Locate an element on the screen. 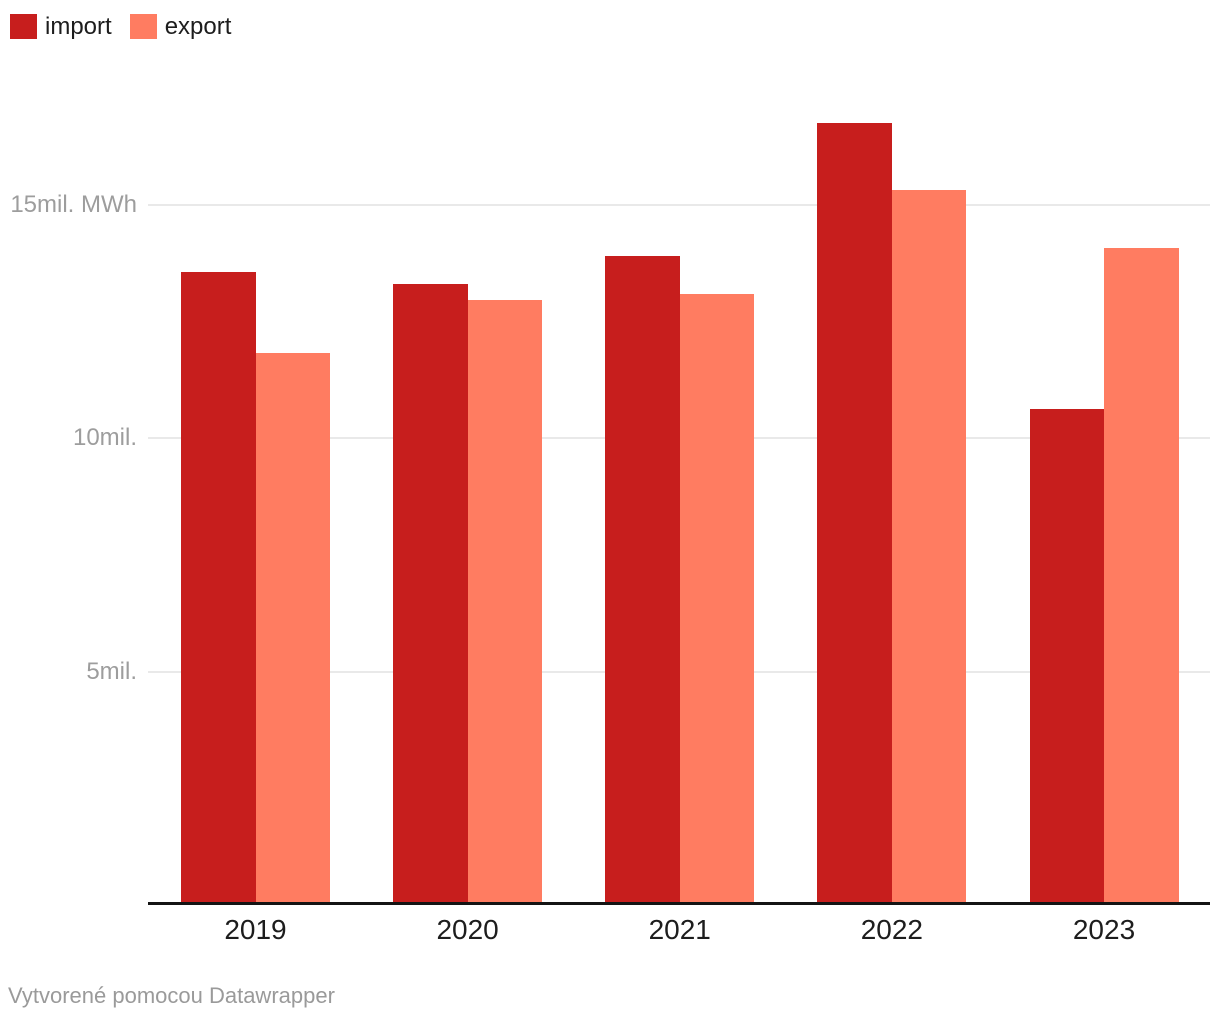 Image resolution: width=1220 pixels, height=1020 pixels. x-axis-tick-label-2019: 2019 is located at coordinates (255, 929).